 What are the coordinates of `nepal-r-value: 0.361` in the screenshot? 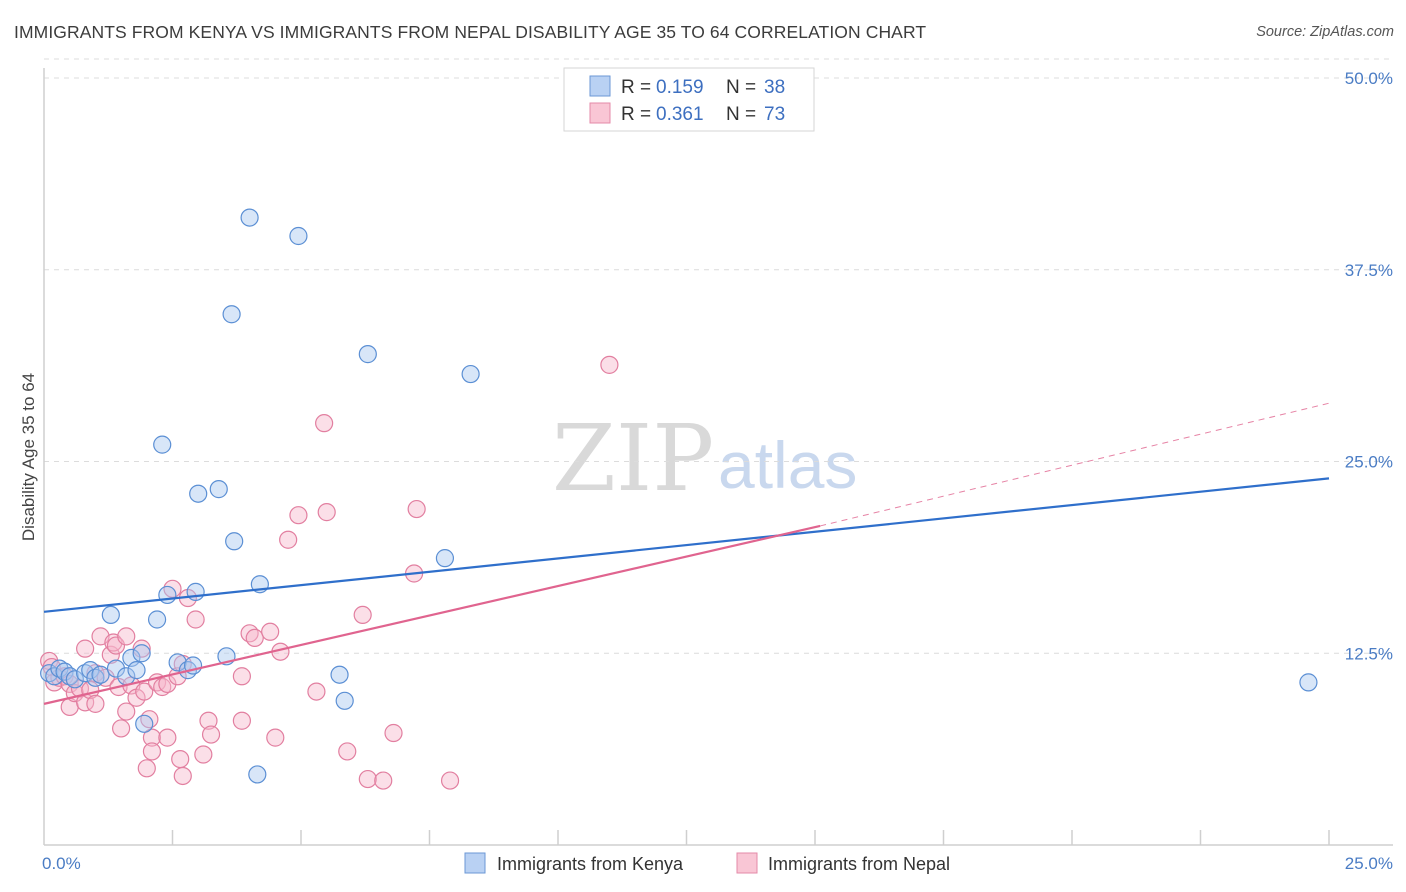 It's located at (680, 114).